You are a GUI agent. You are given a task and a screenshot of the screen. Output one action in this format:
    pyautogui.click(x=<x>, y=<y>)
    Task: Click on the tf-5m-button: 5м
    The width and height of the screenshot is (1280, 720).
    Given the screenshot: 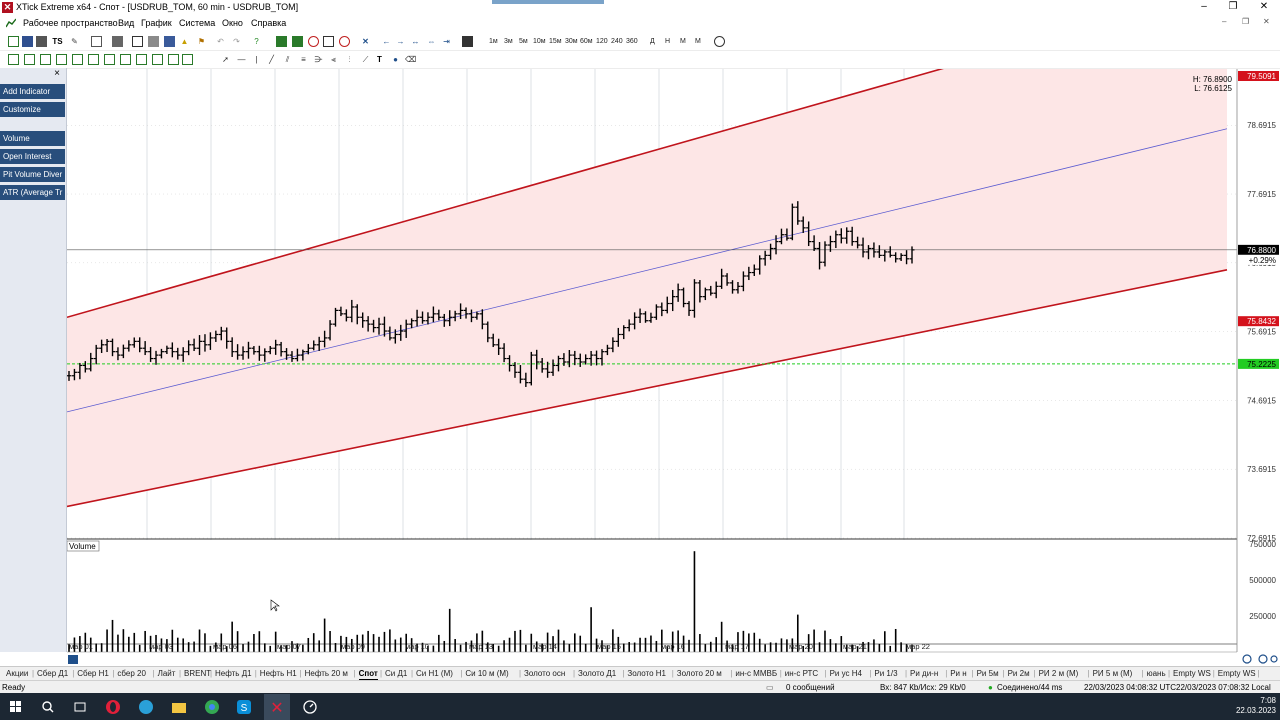 What is the action you would take?
    pyautogui.click(x=523, y=41)
    